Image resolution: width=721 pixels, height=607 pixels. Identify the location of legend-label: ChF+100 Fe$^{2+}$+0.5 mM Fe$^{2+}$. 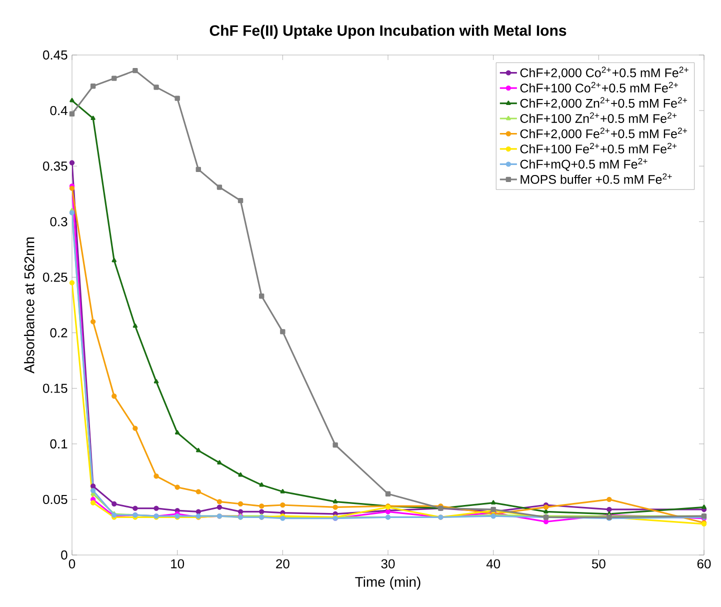
(598, 148).